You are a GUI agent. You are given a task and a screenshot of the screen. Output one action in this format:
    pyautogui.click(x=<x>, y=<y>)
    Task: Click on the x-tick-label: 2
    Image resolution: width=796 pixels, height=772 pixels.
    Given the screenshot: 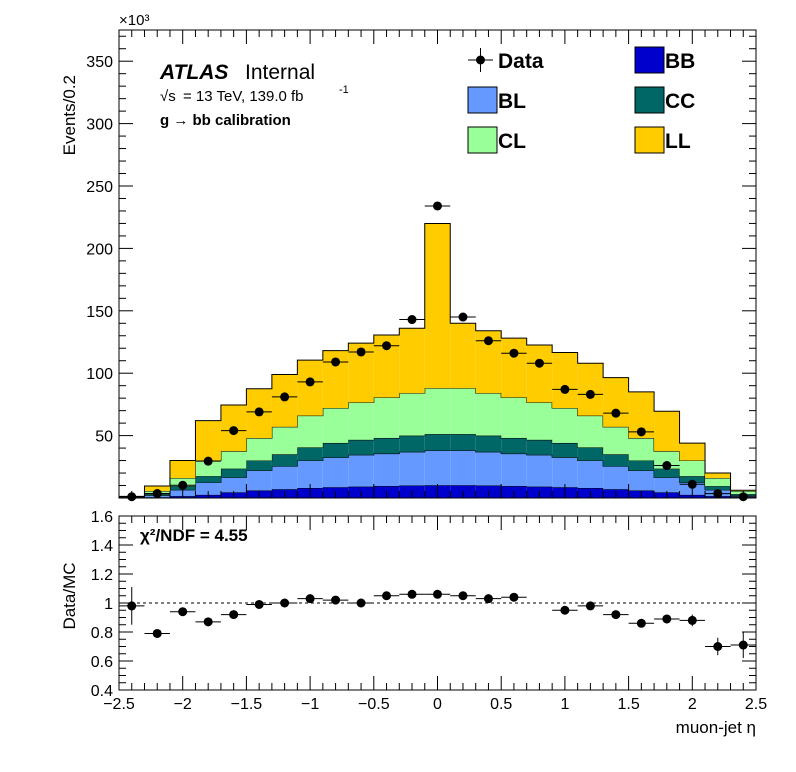 What is the action you would take?
    pyautogui.click(x=692, y=704)
    